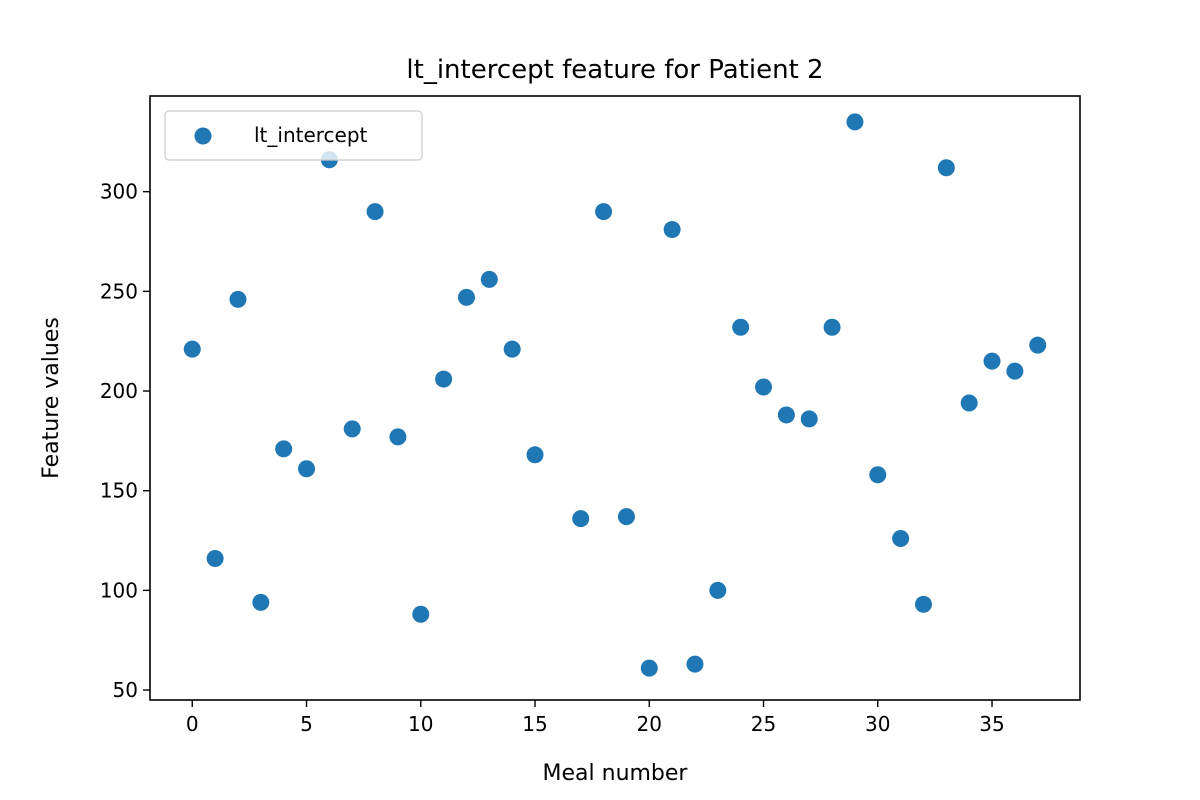  I want to click on x-tick-label: 15, so click(534, 724).